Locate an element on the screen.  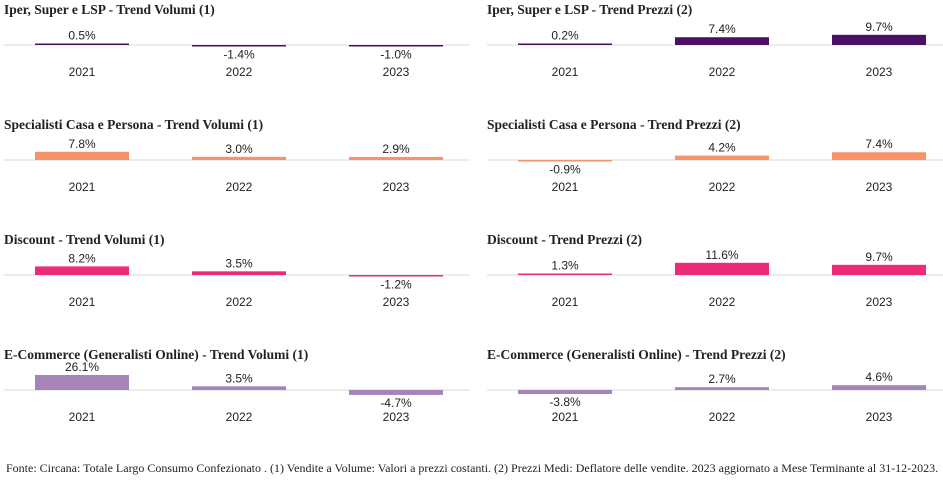
chart-title: Iper, Super e LSP - Trend Prezzi (2) is located at coordinates (589, 9).